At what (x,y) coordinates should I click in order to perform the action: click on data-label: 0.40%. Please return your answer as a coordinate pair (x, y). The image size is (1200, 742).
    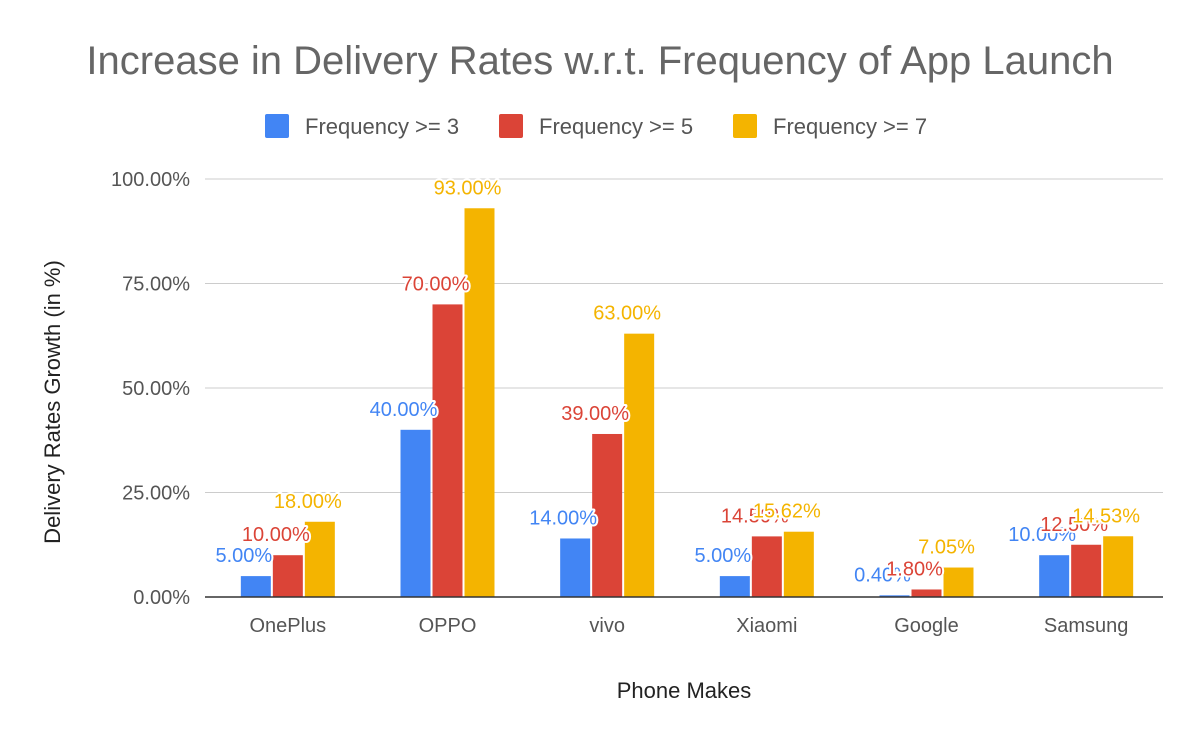
    Looking at the image, I should click on (882, 575).